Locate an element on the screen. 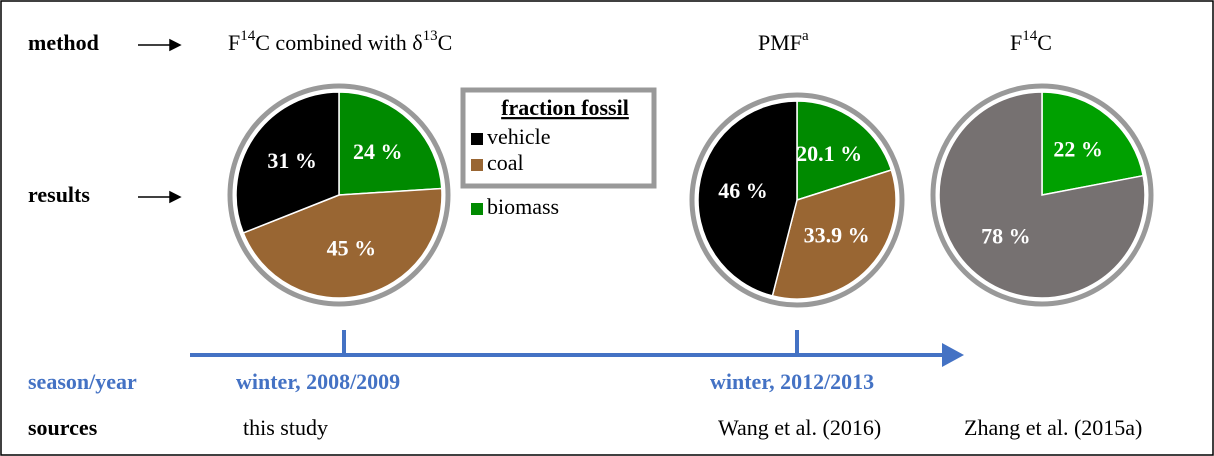 The image size is (1214, 456). slice-label: 78 % is located at coordinates (1006, 236).